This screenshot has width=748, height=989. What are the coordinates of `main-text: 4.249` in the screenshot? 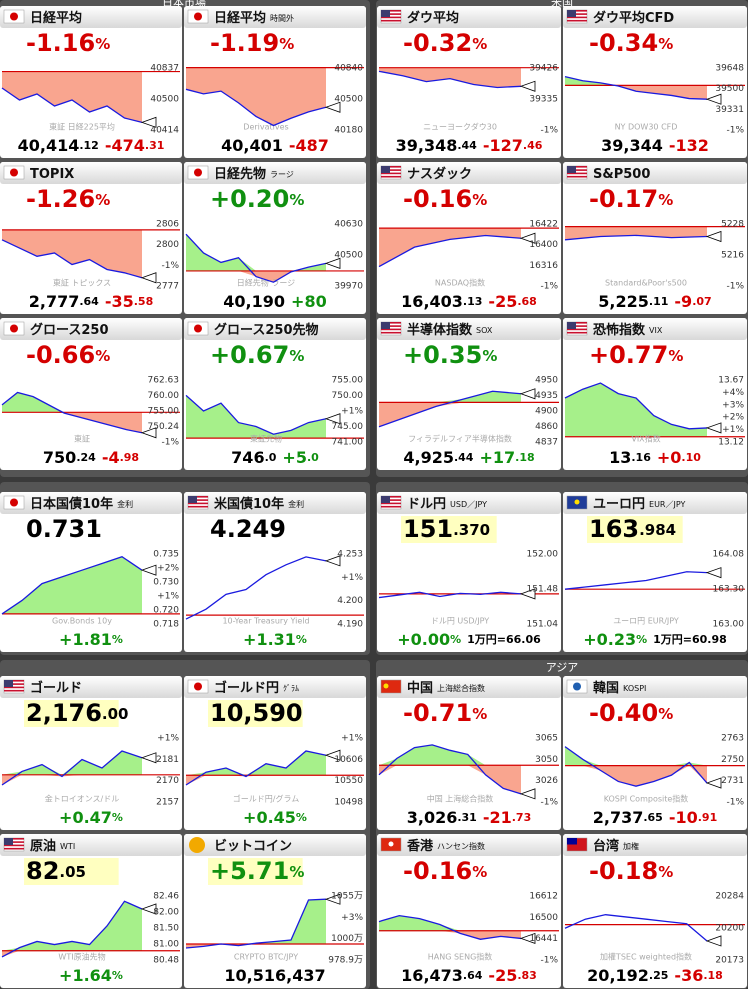 It's located at (248, 529).